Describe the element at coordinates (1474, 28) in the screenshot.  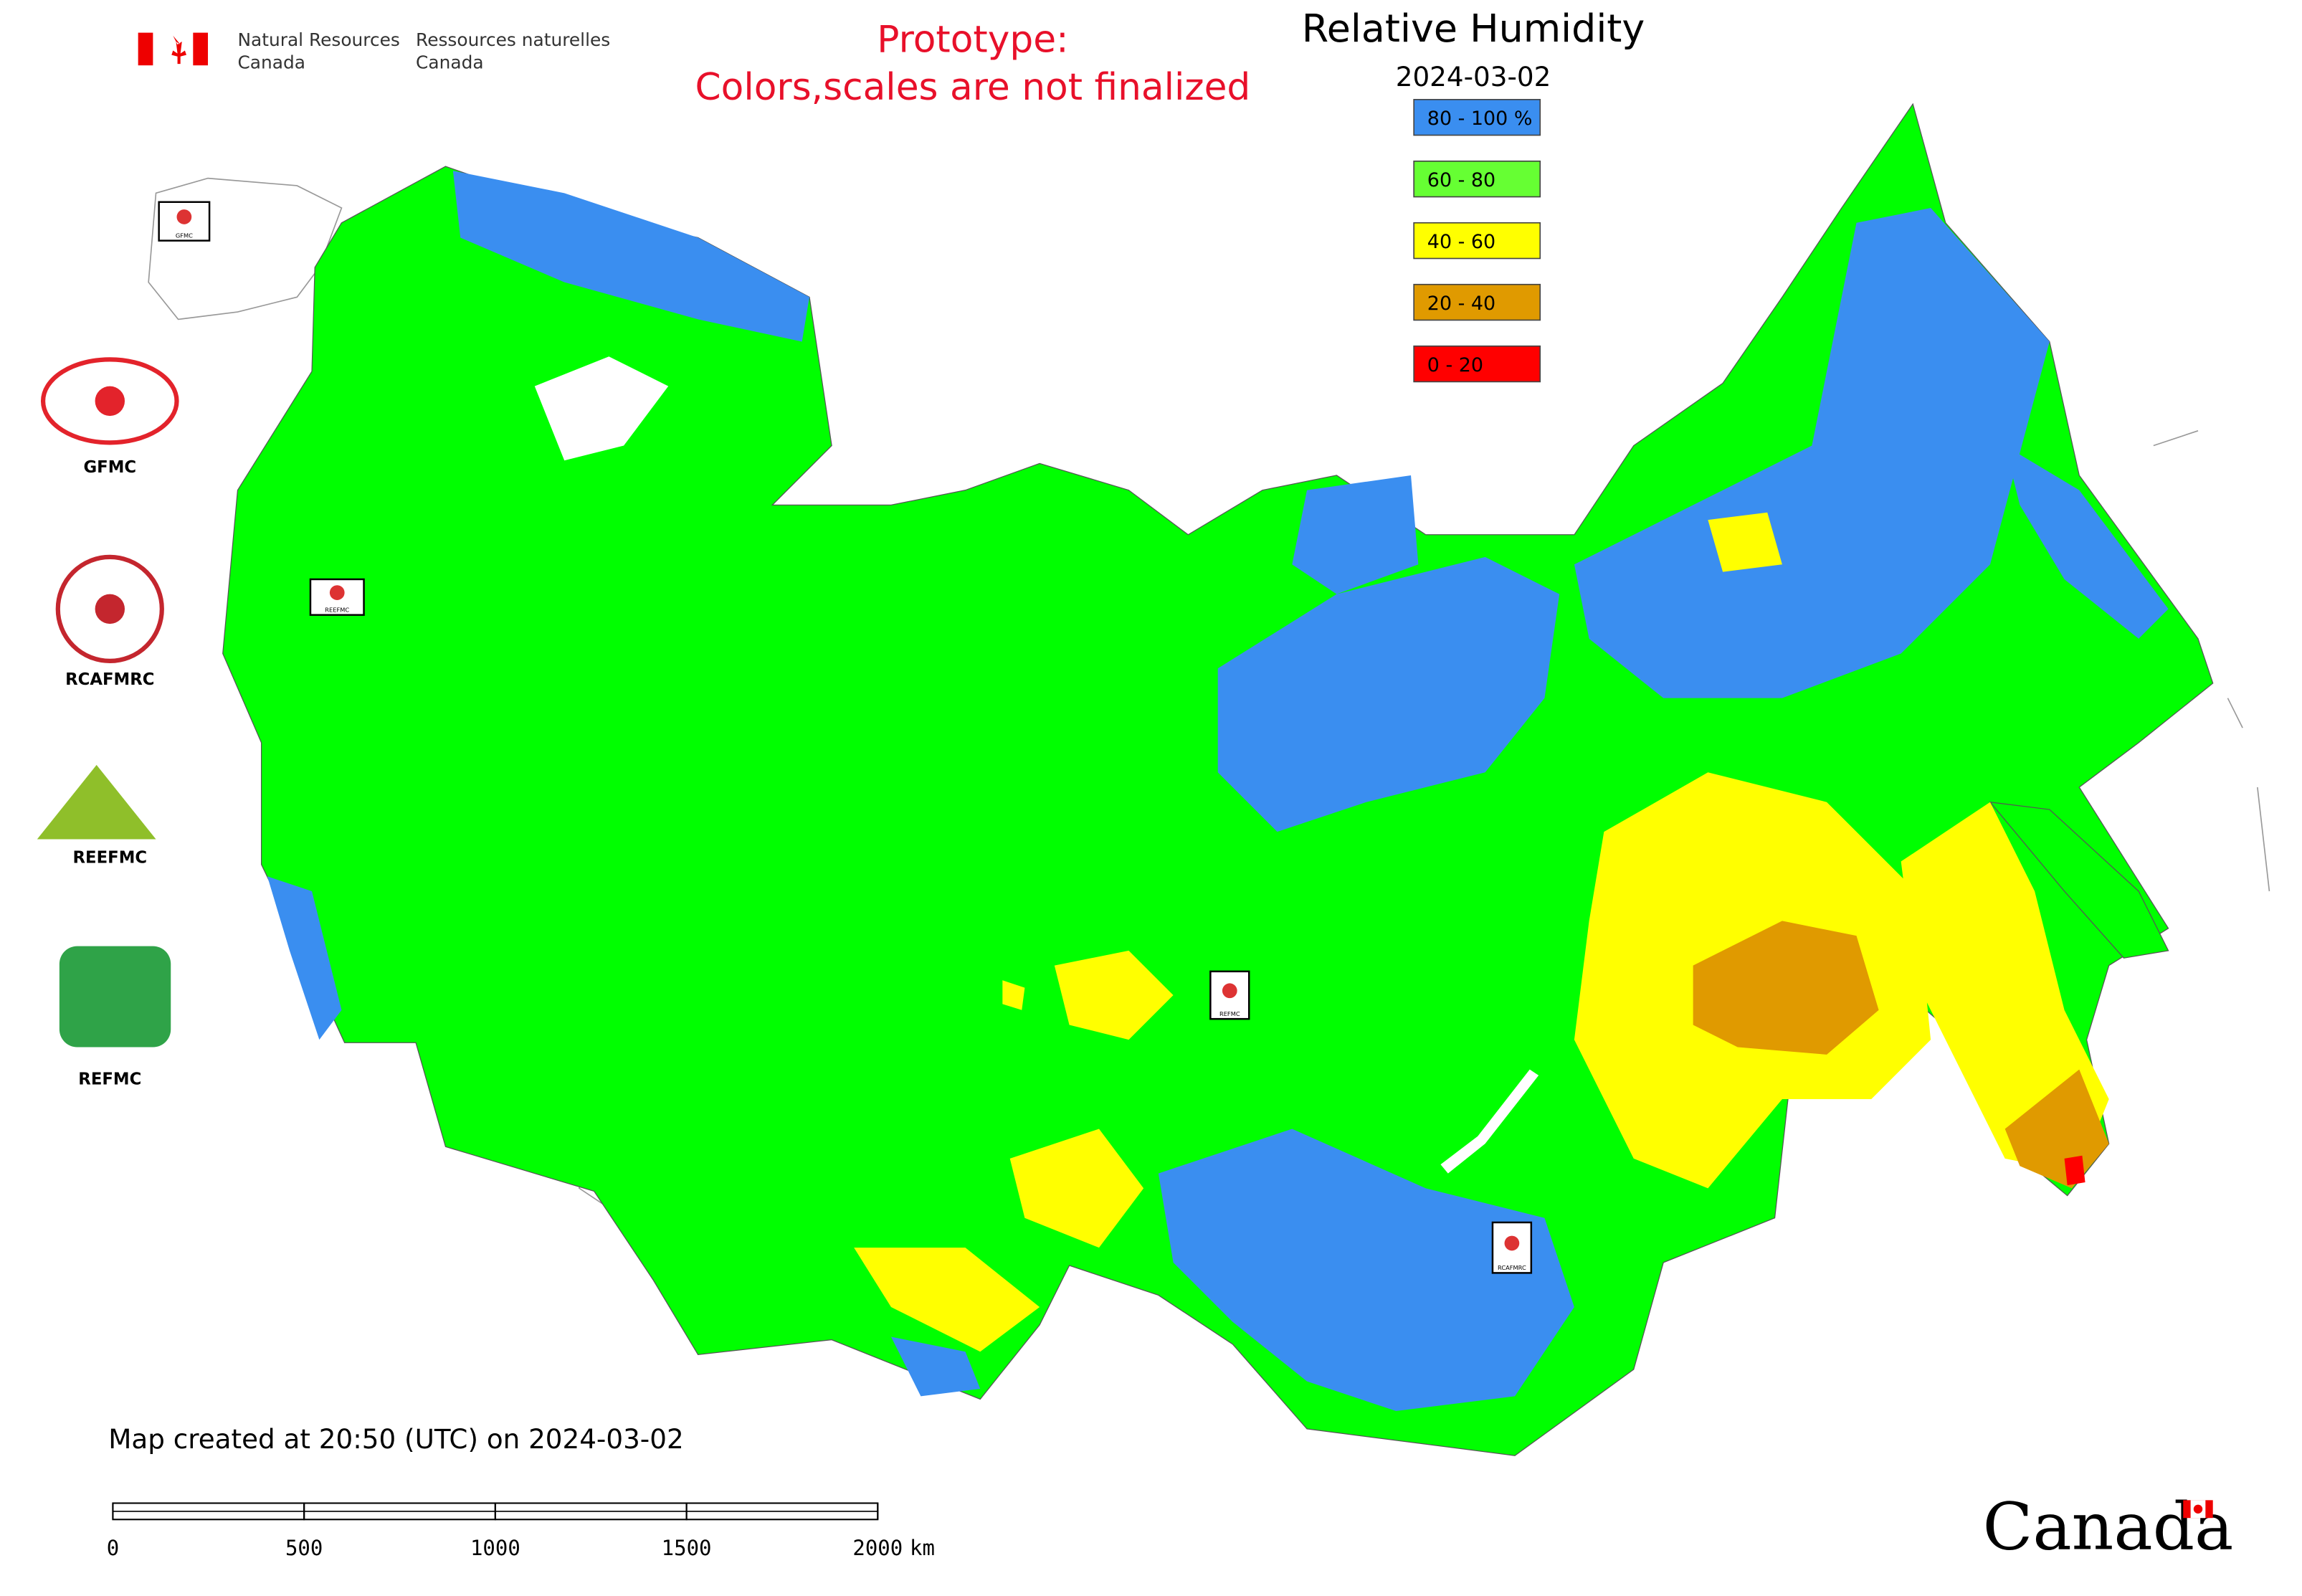
I see `map-title: Relative Humidity` at that location.